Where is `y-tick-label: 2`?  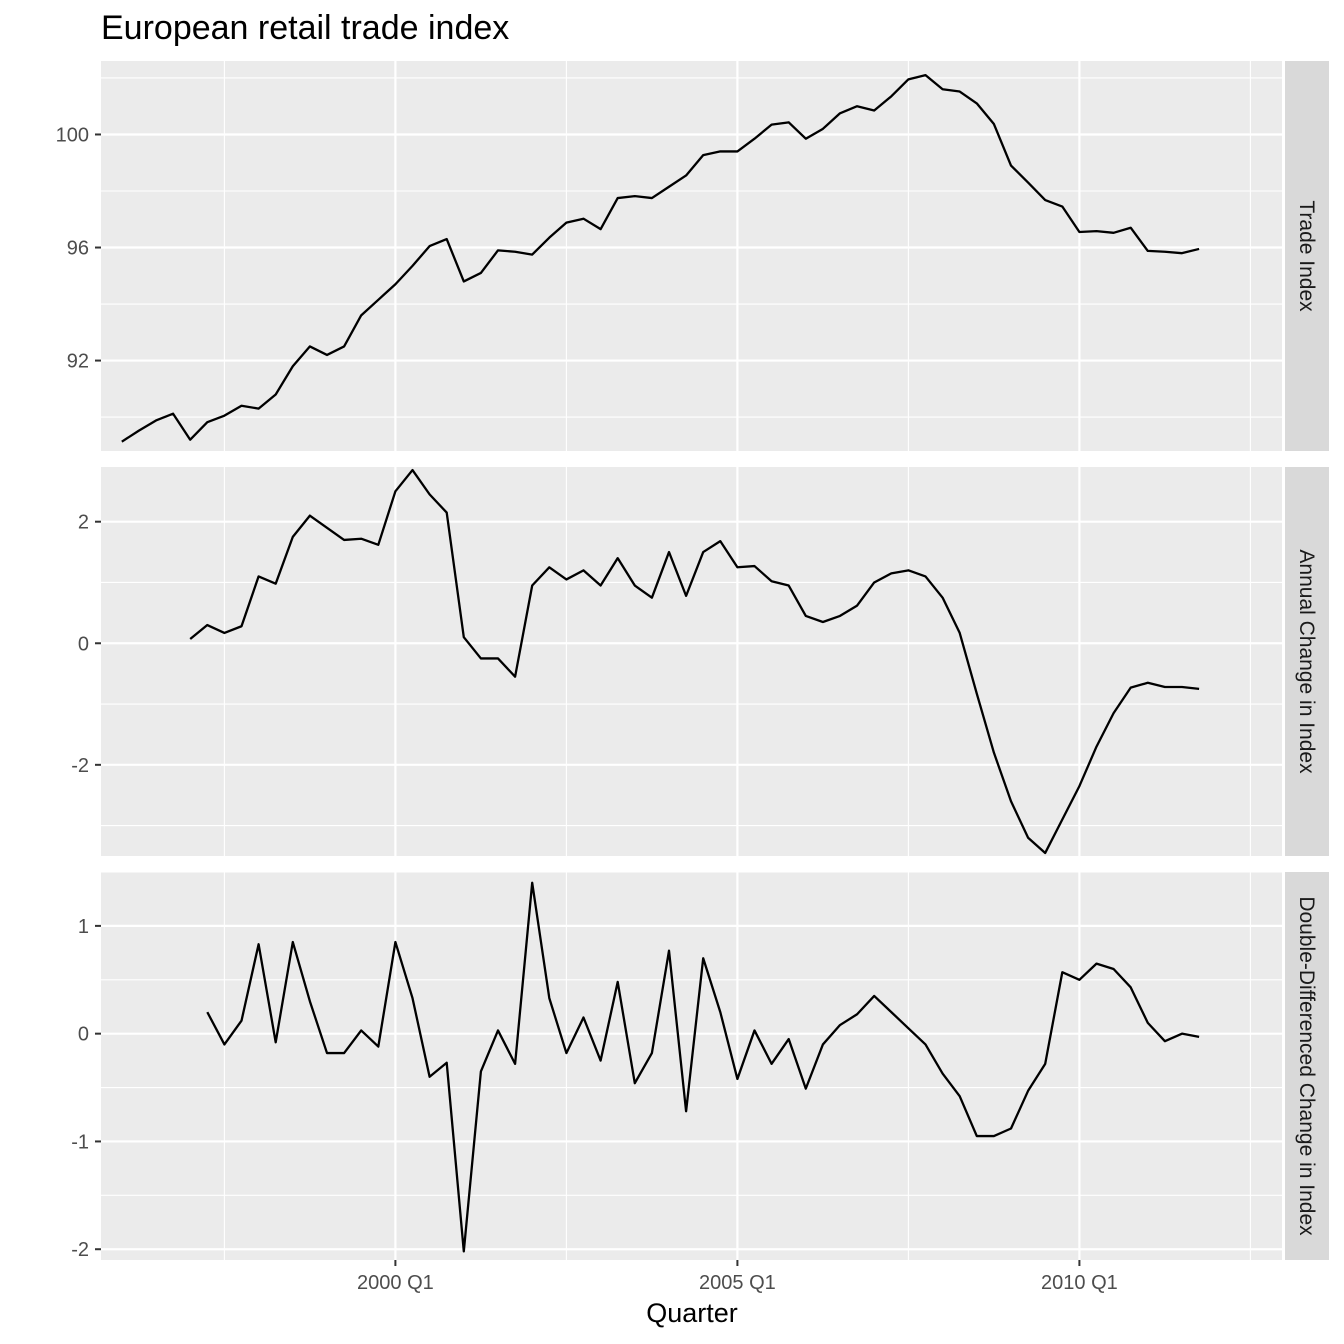 y-tick-label: 2 is located at coordinates (83, 523).